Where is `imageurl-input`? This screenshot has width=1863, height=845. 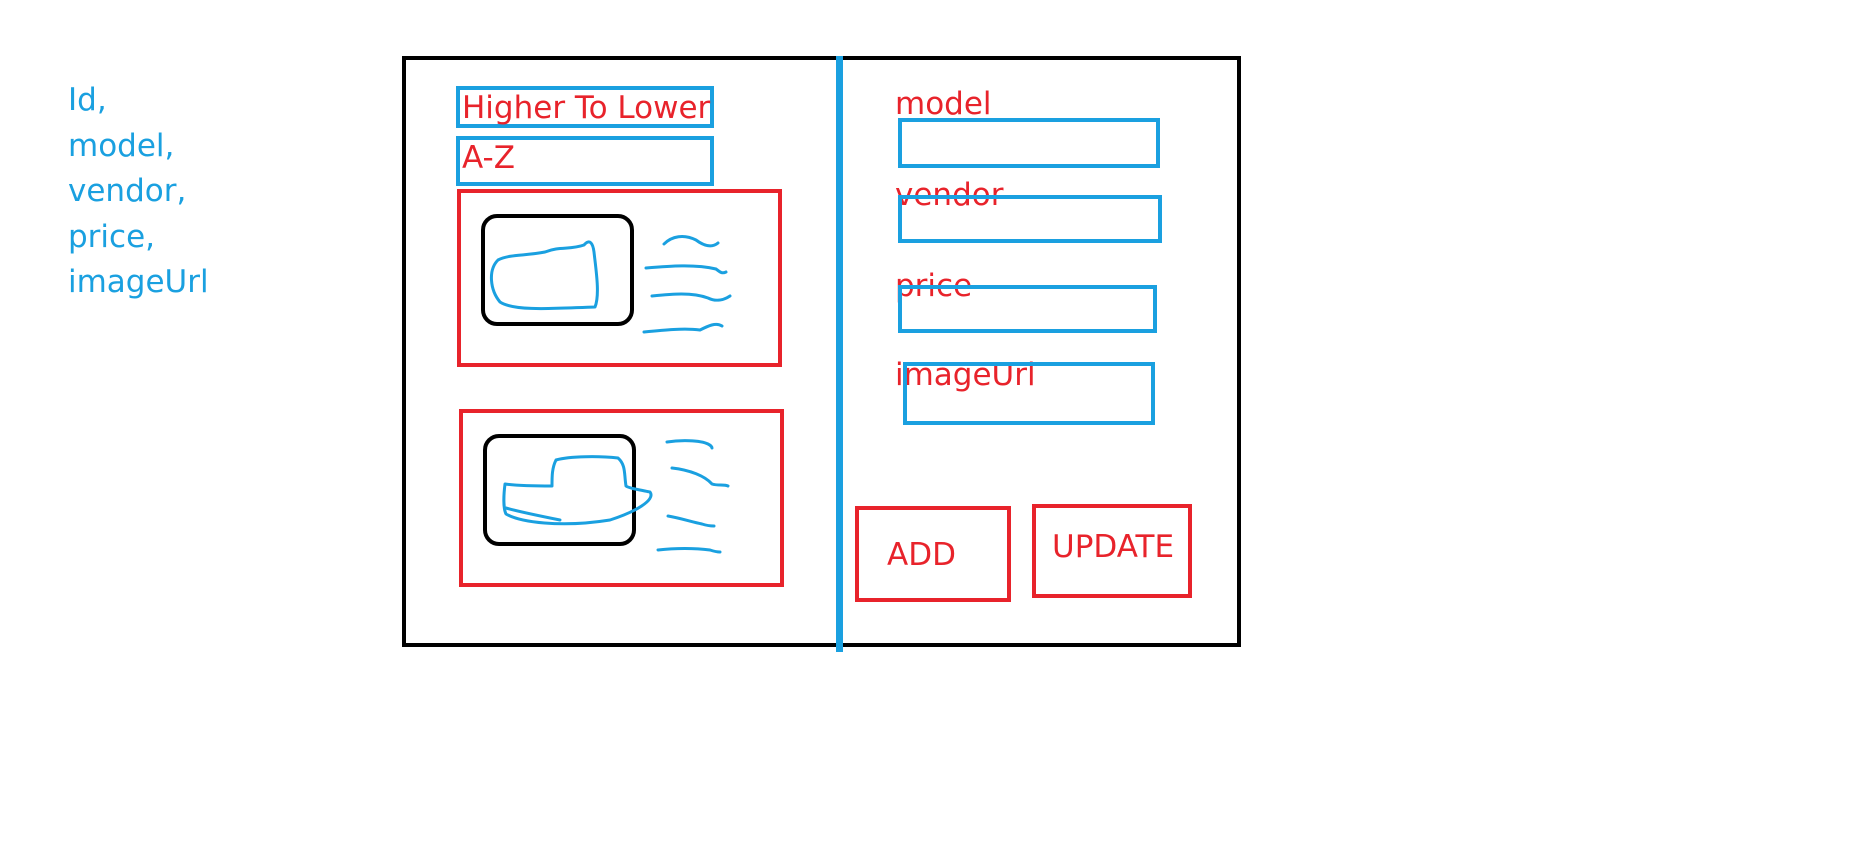
imageurl-input is located at coordinates (1029, 393).